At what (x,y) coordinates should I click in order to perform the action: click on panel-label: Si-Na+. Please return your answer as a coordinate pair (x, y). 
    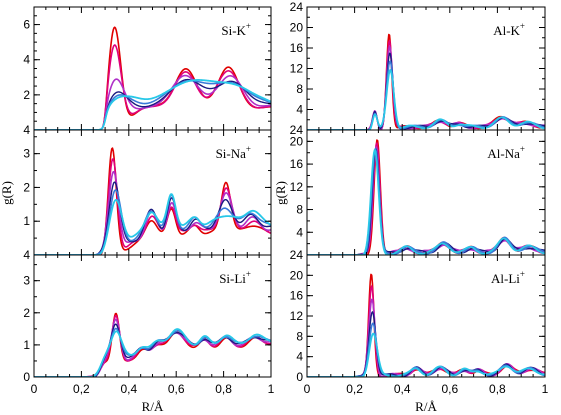
    Looking at the image, I should click on (233, 152).